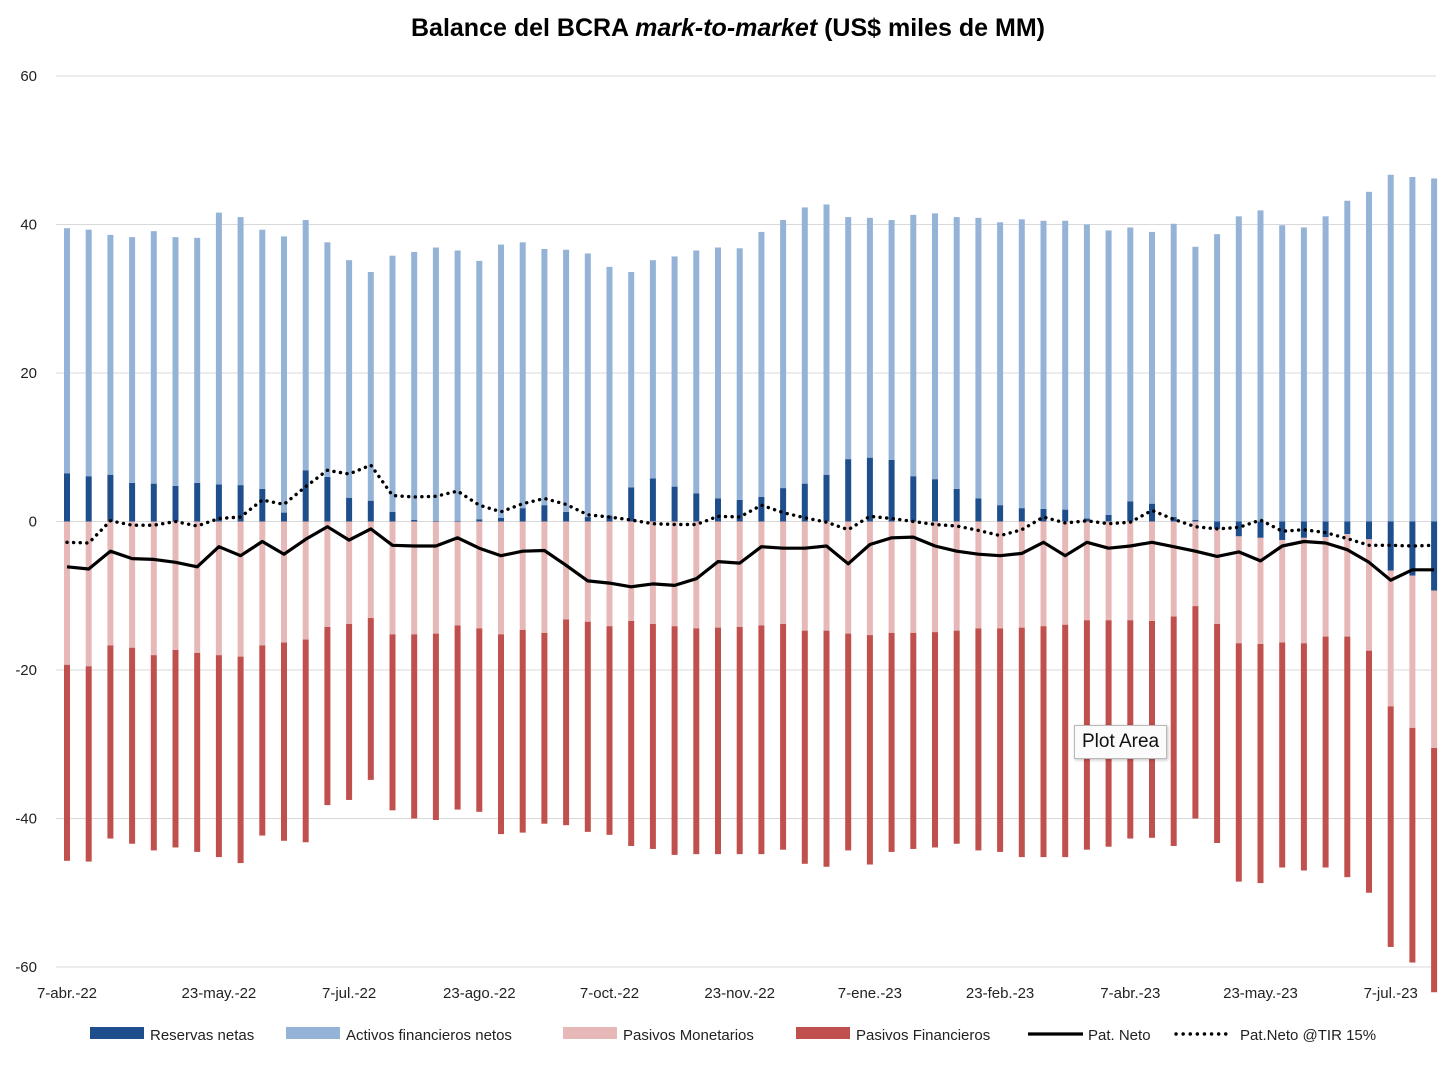 The image size is (1456, 1067). Describe the element at coordinates (726, 28) in the screenshot. I see `chart-title-italic: mark-to-market` at that location.